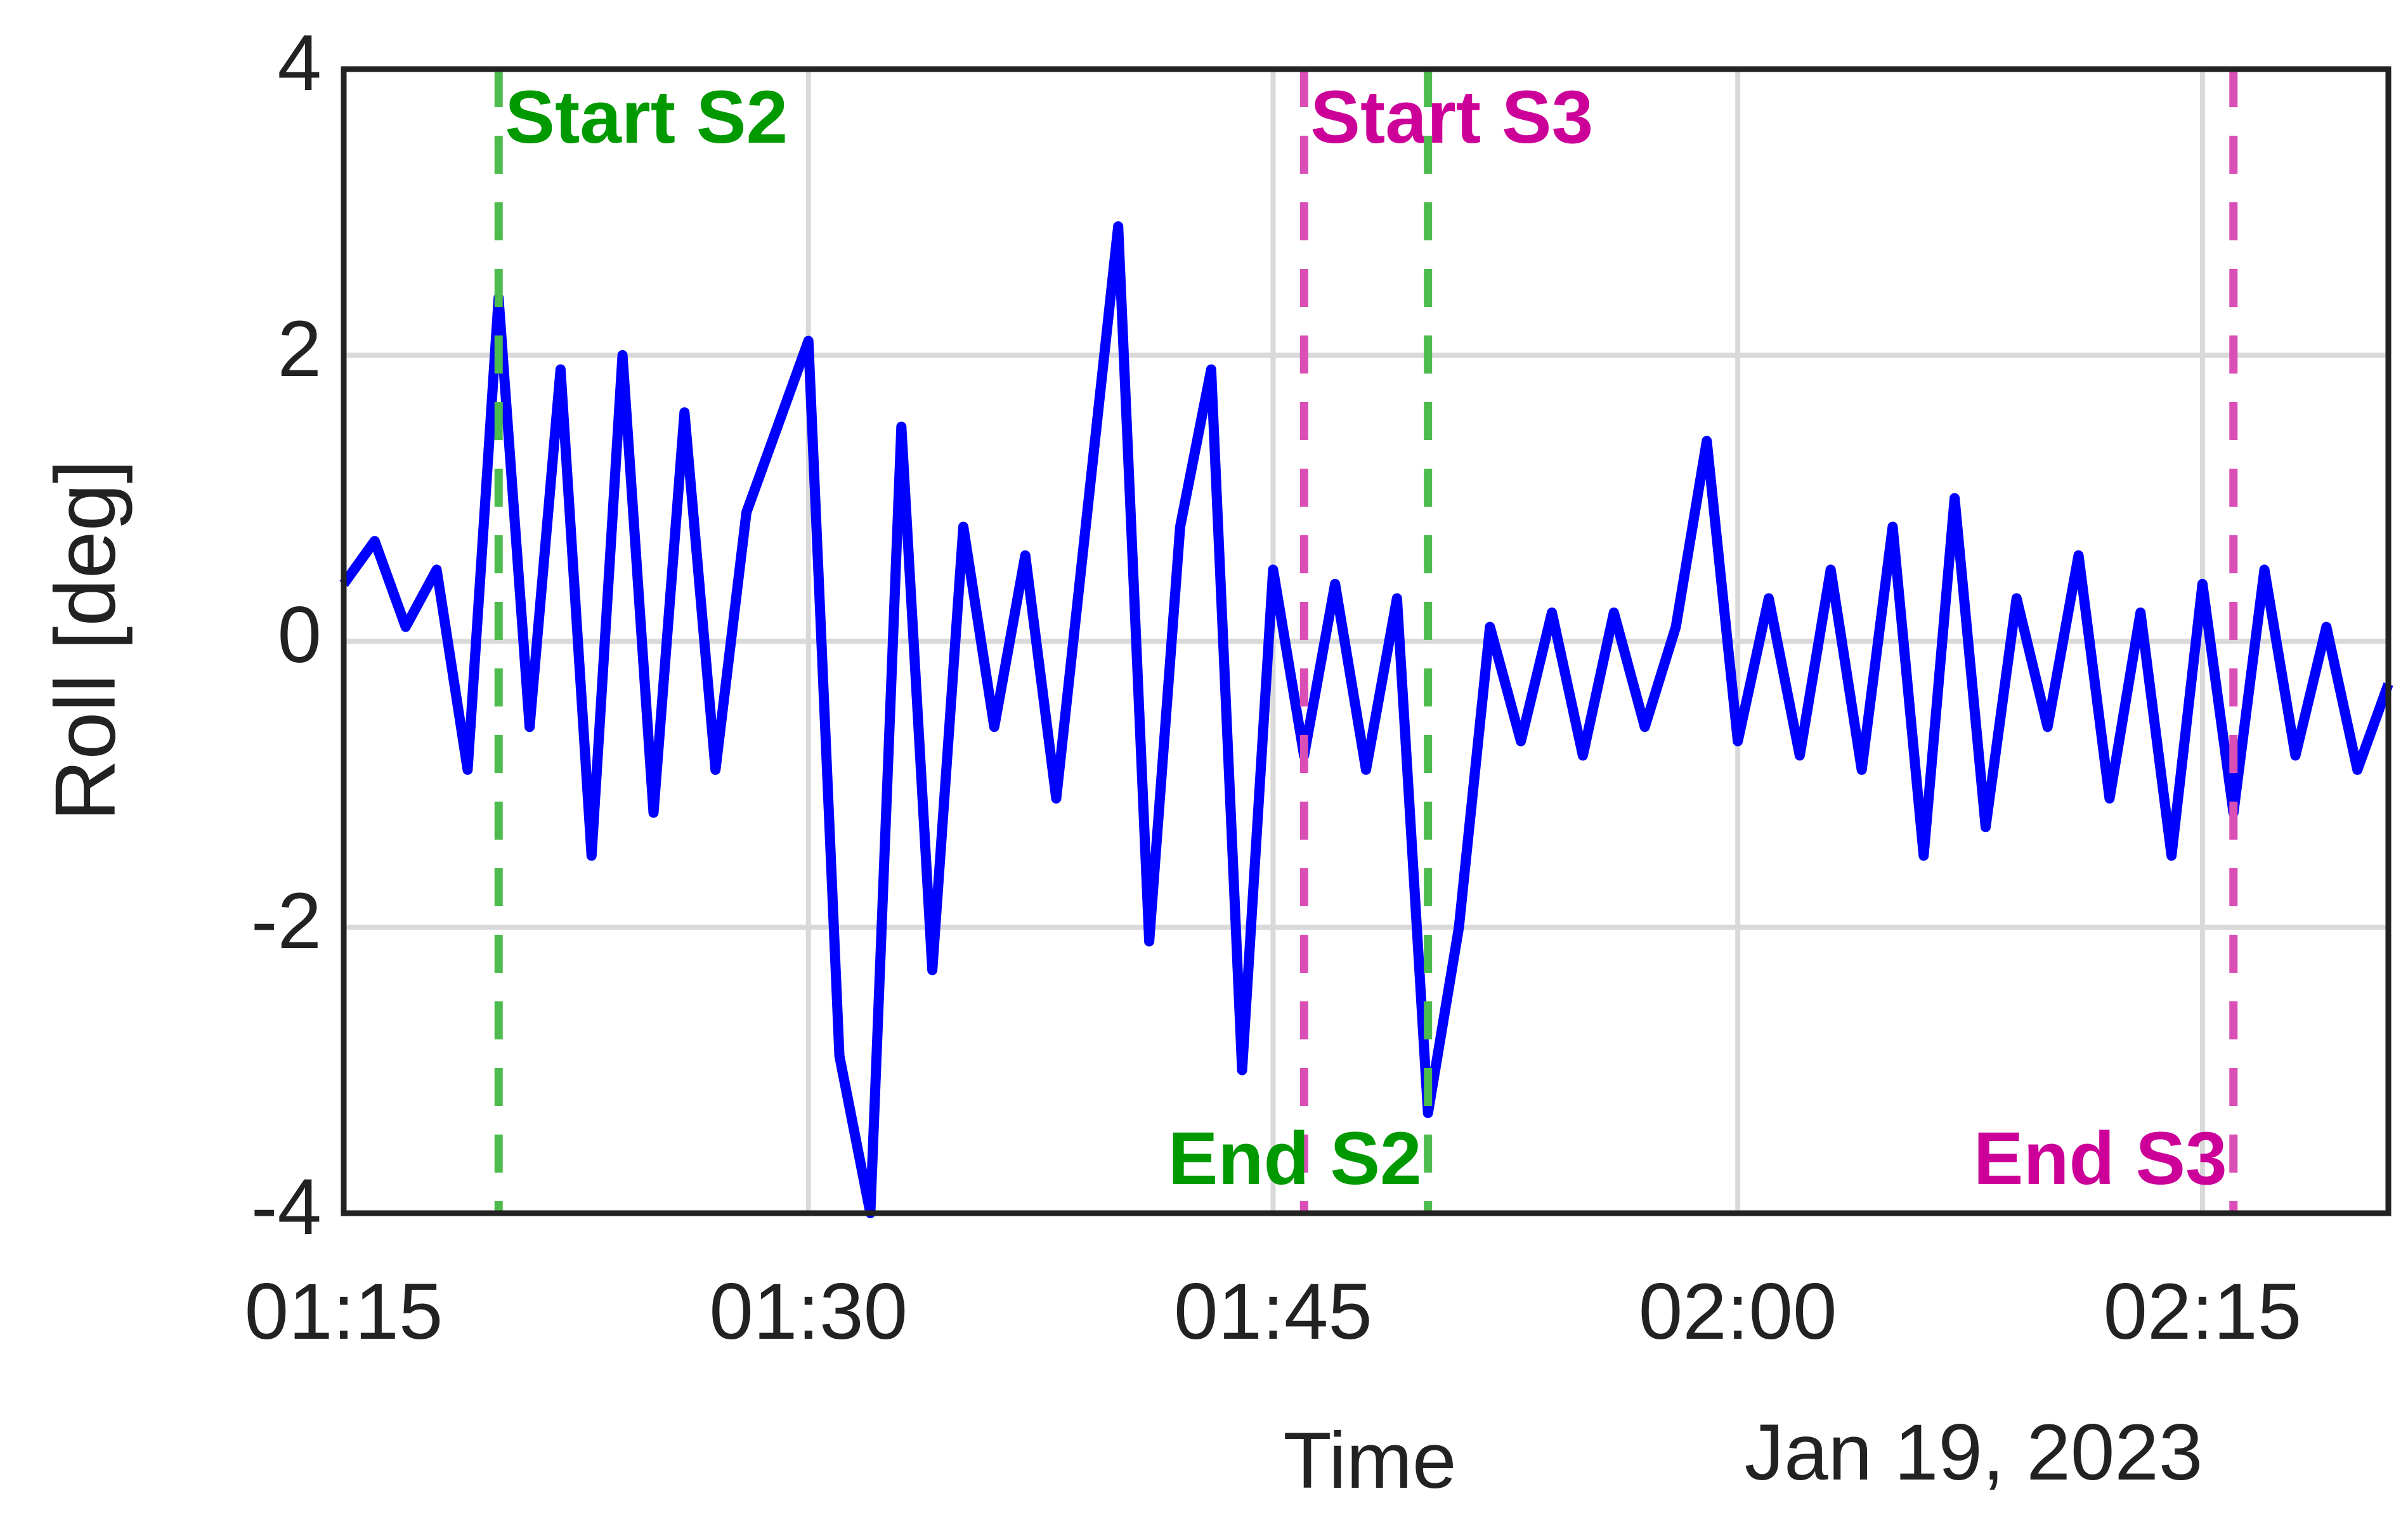 Image resolution: width=2408 pixels, height=1529 pixels. I want to click on y-tick-label: 0, so click(300, 635).